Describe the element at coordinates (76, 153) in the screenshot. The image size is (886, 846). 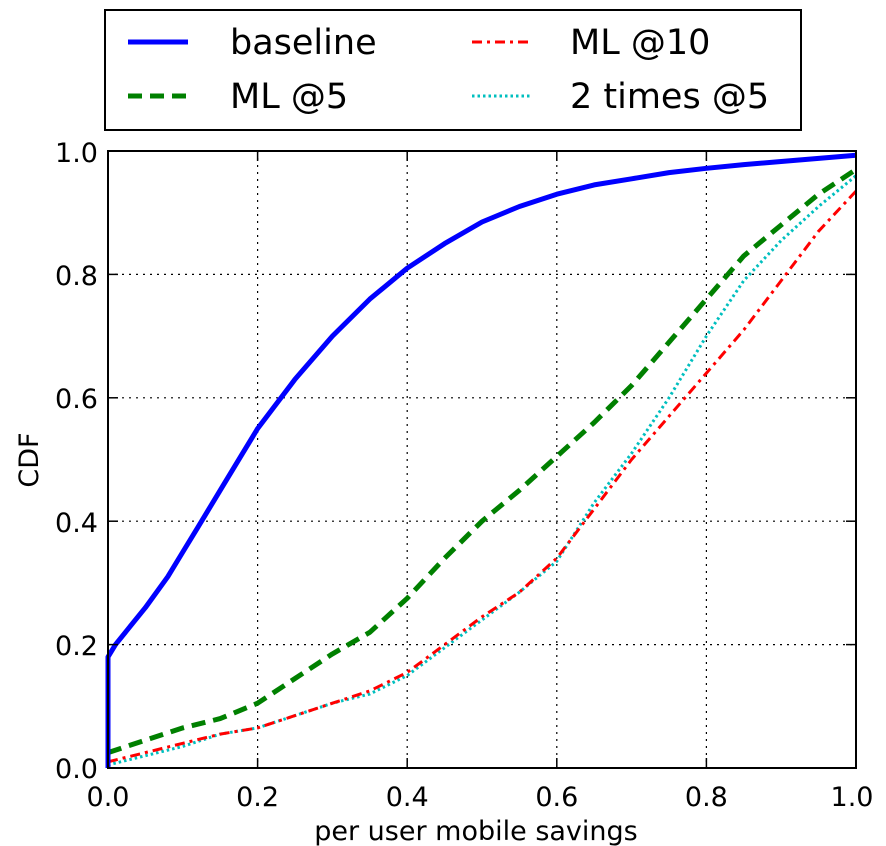
I see `y-tick-label: 1.0` at that location.